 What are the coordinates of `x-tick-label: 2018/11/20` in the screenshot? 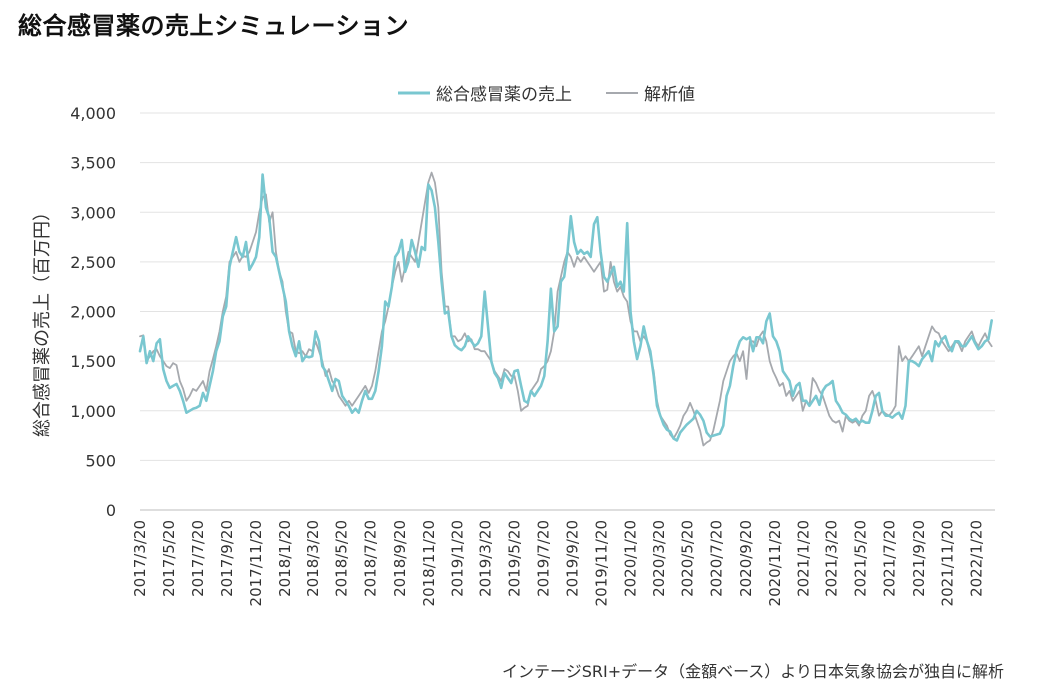 It's located at (429, 563).